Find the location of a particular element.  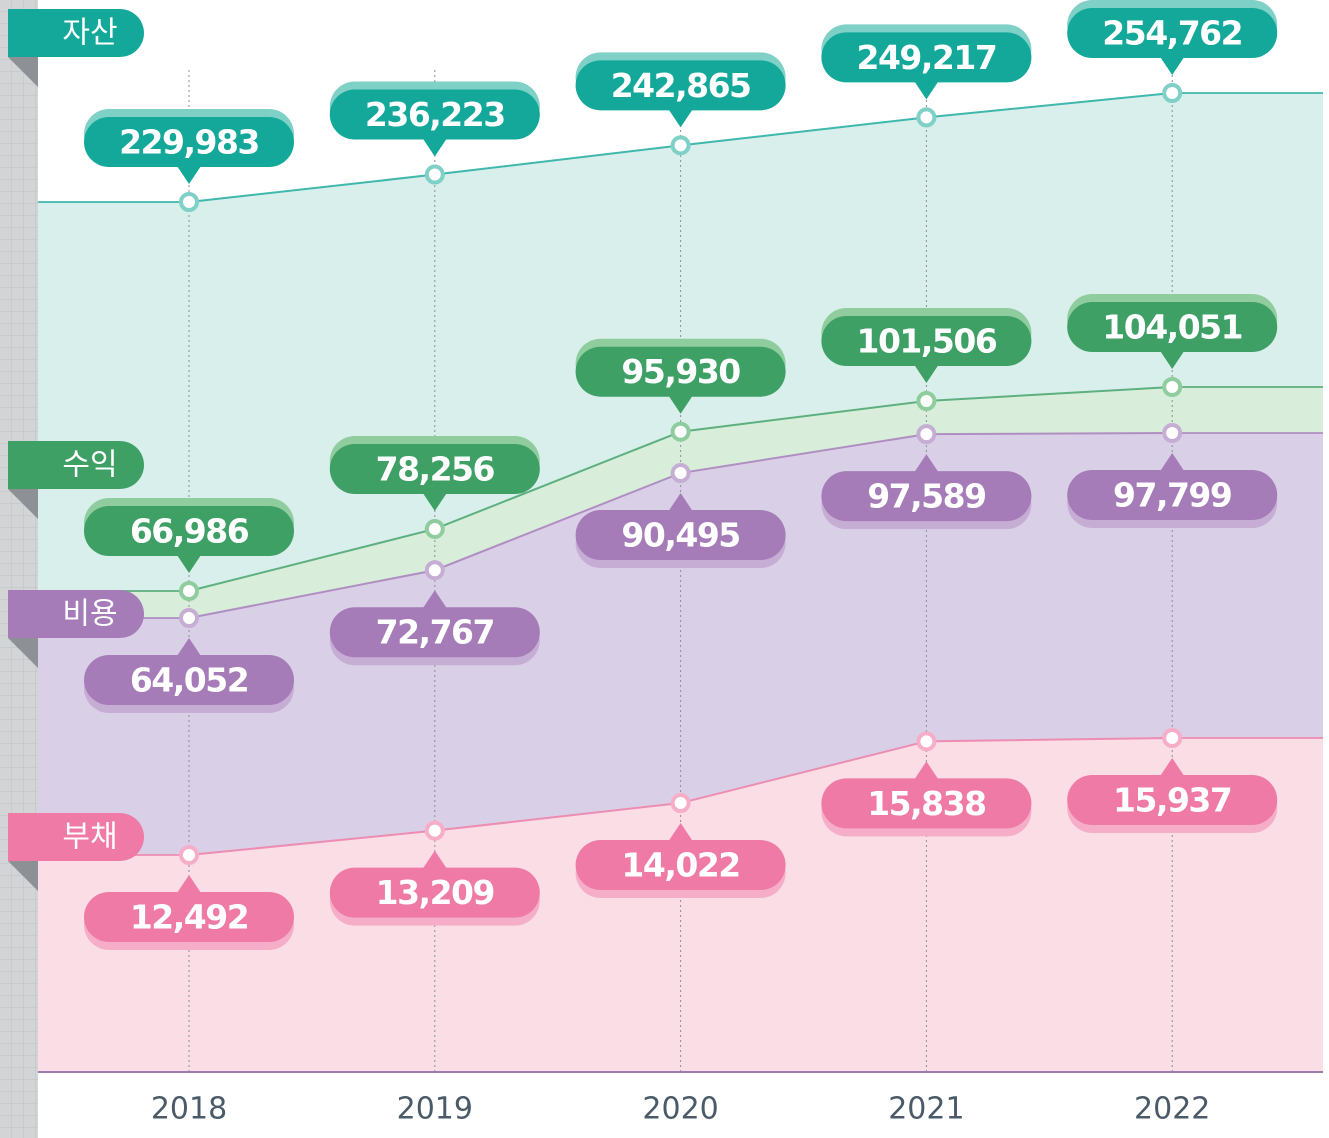

value-label: 254,762 is located at coordinates (1172, 33).